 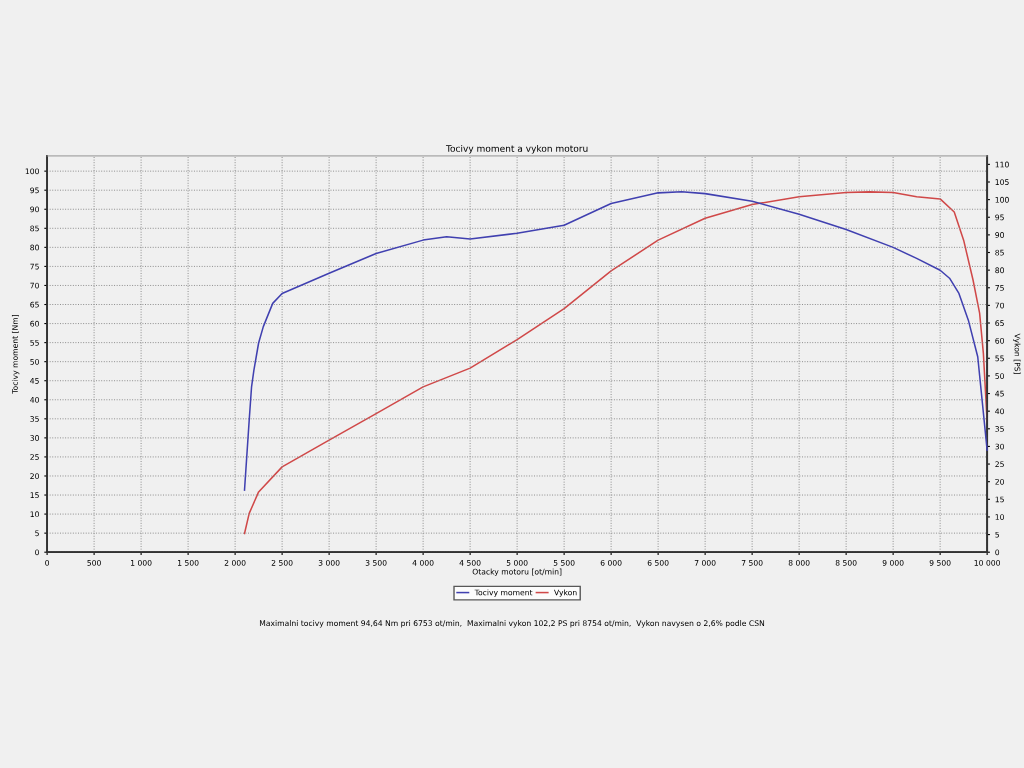 I want to click on chart-title: Tocivy moment a vykon motoru, so click(x=516, y=149).